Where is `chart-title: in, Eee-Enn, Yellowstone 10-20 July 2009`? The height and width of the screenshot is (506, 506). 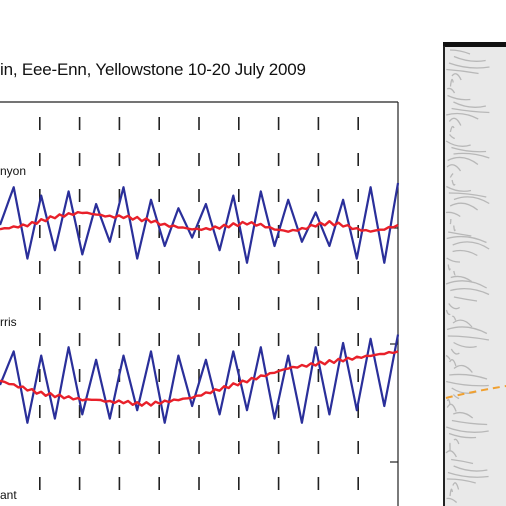 chart-title: in, Eee-Enn, Yellowstone 10-20 July 2009 is located at coordinates (153, 69).